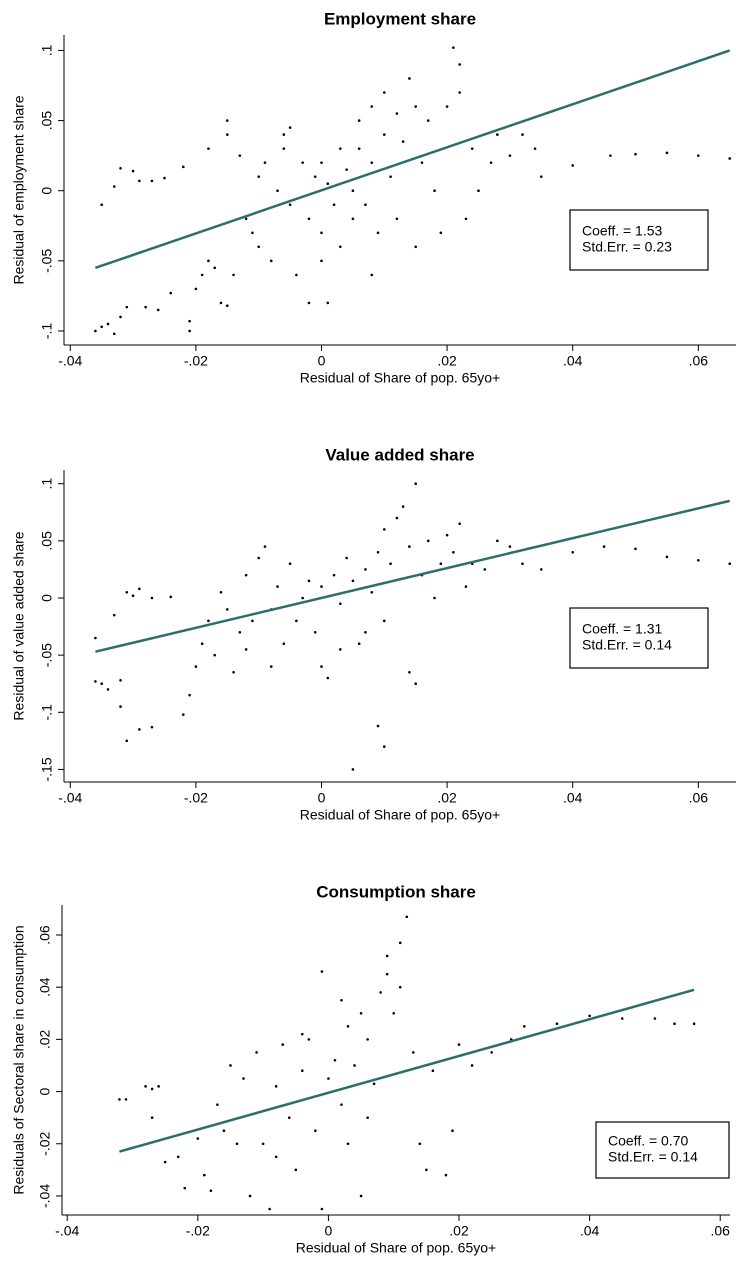 The height and width of the screenshot is (1271, 736). What do you see at coordinates (329, 1231) in the screenshot?
I see `x-tick-label: 0` at bounding box center [329, 1231].